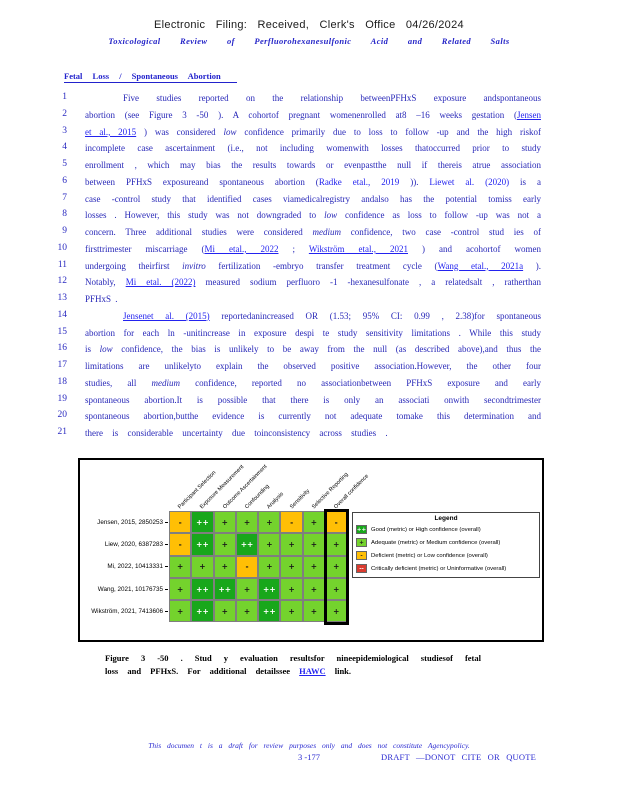  Describe the element at coordinates (62, 281) in the screenshot. I see `line-number: 12` at that location.